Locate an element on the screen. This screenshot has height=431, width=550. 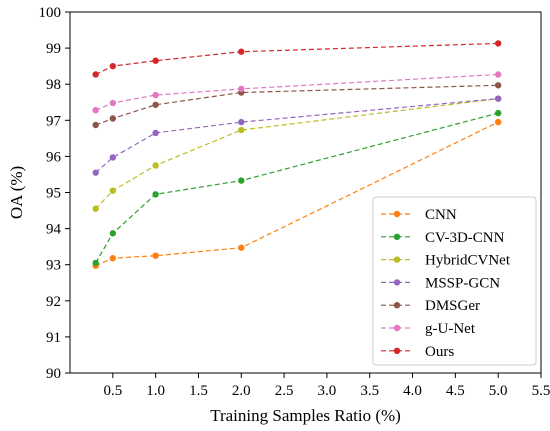
series-line-dmsger is located at coordinates (297, 105).